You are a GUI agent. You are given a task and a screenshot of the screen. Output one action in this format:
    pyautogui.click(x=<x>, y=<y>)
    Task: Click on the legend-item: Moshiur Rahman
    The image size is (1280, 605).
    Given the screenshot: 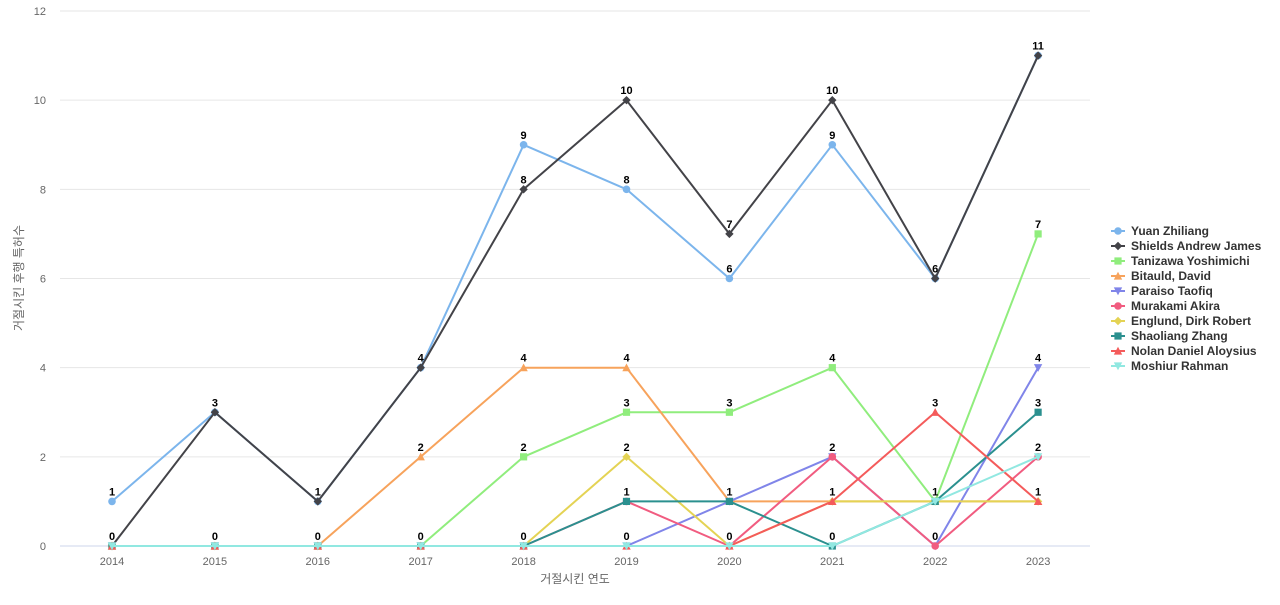 What is the action you would take?
    pyautogui.click(x=1169, y=366)
    